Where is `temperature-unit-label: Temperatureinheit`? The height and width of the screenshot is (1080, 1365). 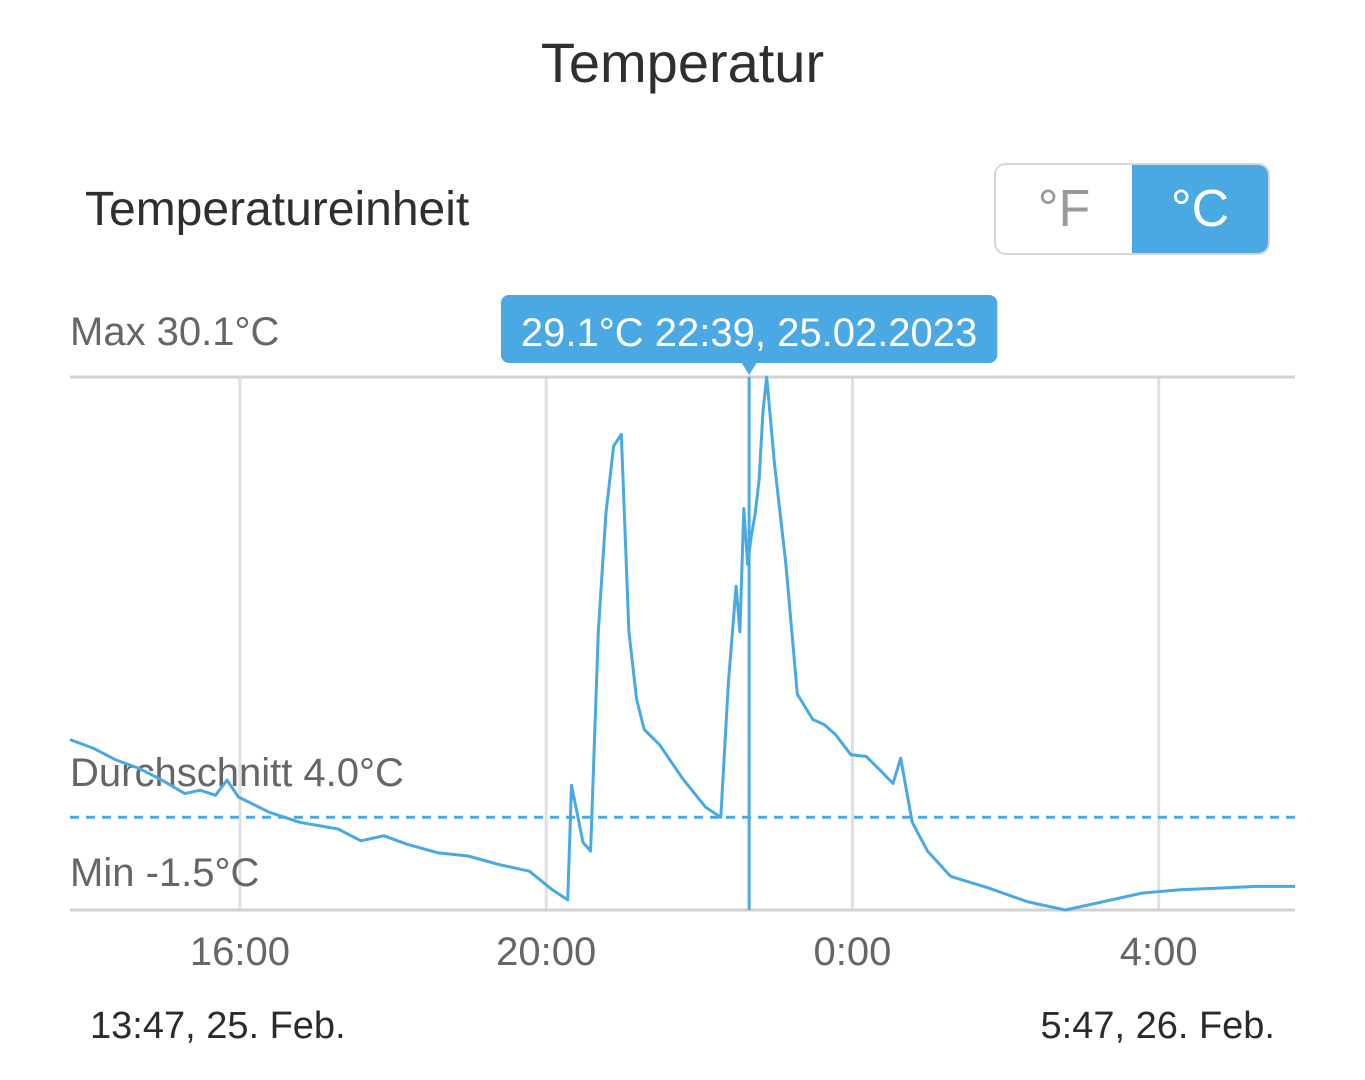 temperature-unit-label: Temperatureinheit is located at coordinates (277, 209).